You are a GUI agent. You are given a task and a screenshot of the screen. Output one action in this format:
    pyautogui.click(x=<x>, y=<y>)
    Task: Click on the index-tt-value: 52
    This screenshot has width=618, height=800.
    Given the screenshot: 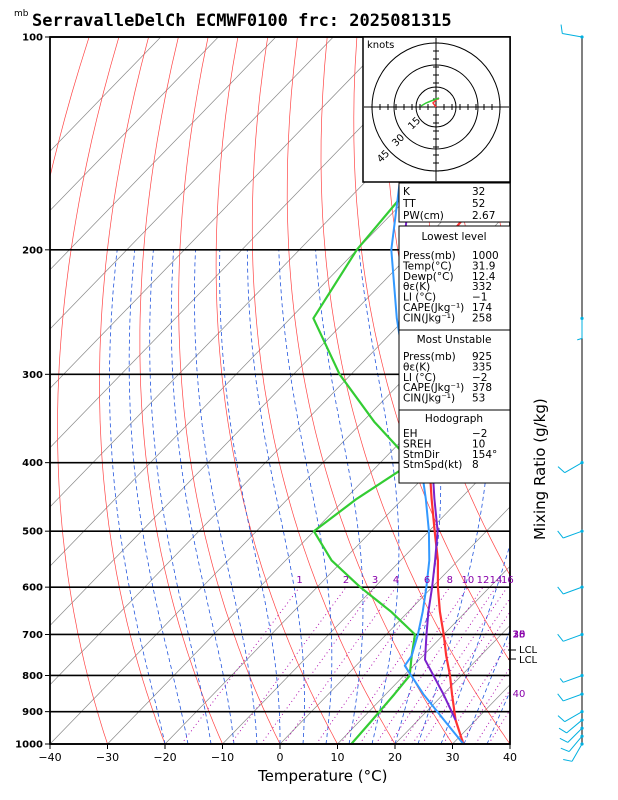 What is the action you would take?
    pyautogui.click(x=478, y=204)
    